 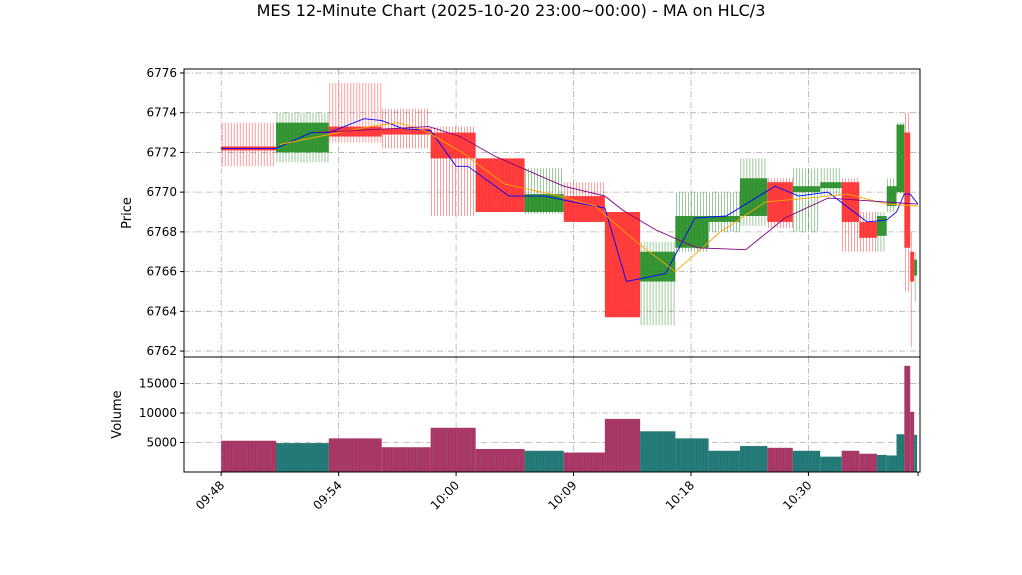 I want to click on volume-axes-frame, so click(x=552, y=414).